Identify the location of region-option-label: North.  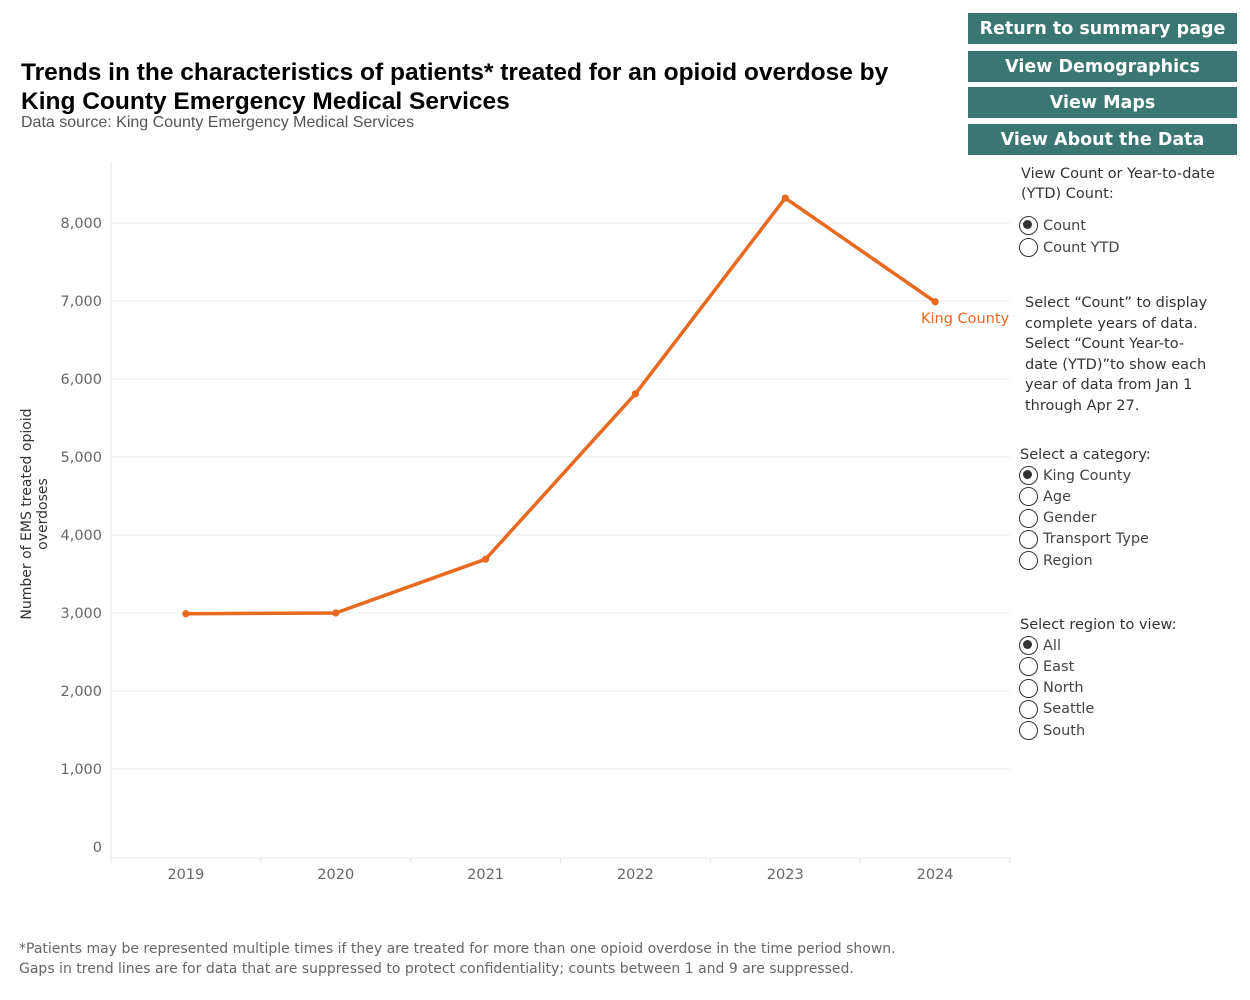
(1063, 688).